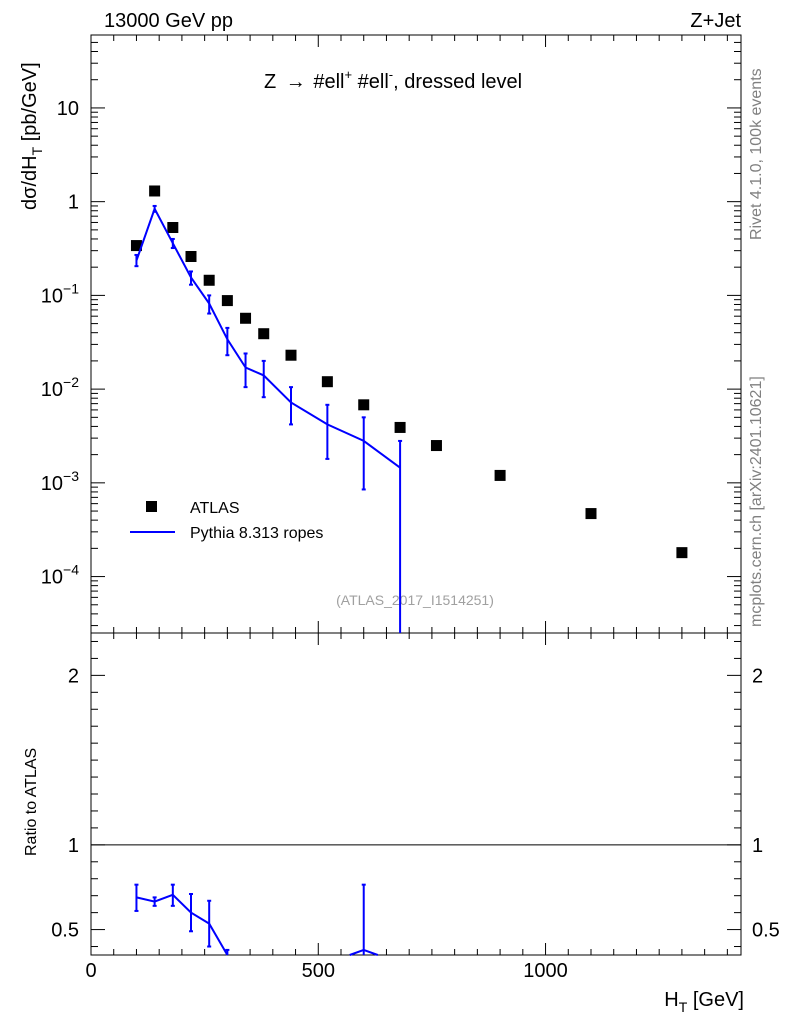 The width and height of the screenshot is (786, 1024). Describe the element at coordinates (756, 154) in the screenshot. I see `rivet-label: Rivet 4.1.0, 100k events` at that location.